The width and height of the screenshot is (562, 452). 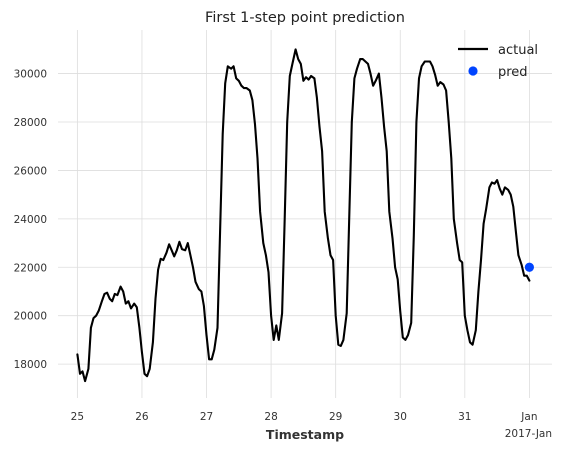 What do you see at coordinates (30, 171) in the screenshot?
I see `y-tick-label: 26000` at bounding box center [30, 171].